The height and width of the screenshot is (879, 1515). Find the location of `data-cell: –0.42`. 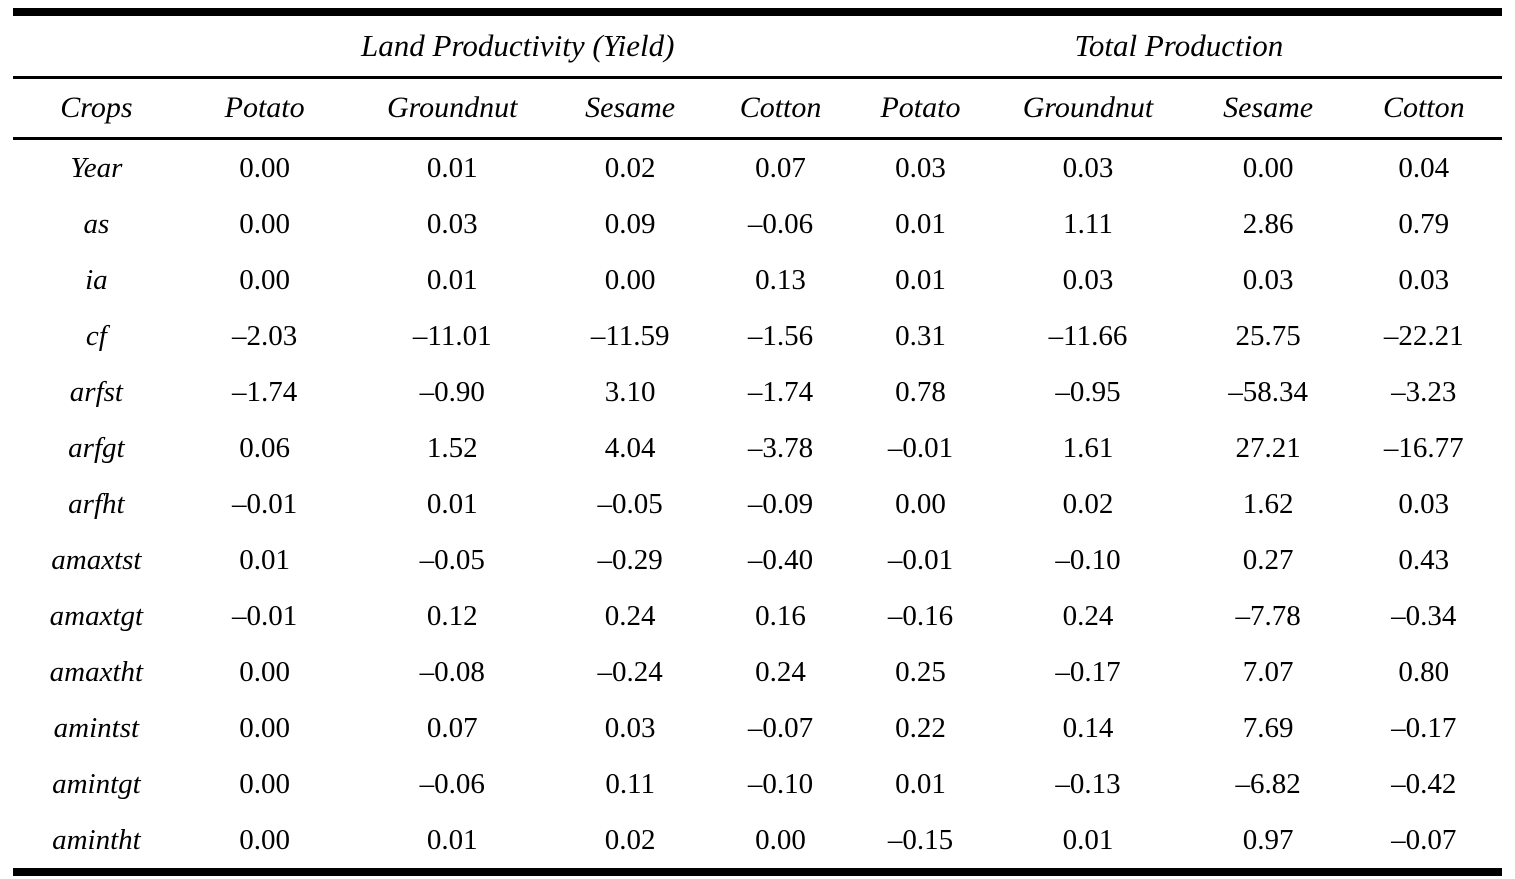

data-cell: –0.42 is located at coordinates (1424, 783).